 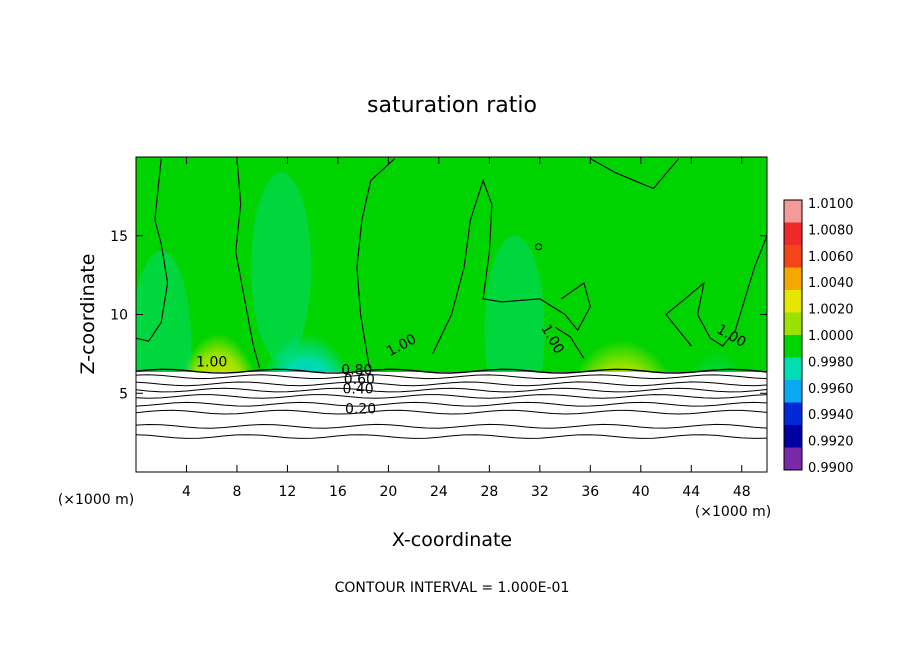 What do you see at coordinates (88, 314) in the screenshot?
I see `y-axis-label: Z-coordinate` at bounding box center [88, 314].